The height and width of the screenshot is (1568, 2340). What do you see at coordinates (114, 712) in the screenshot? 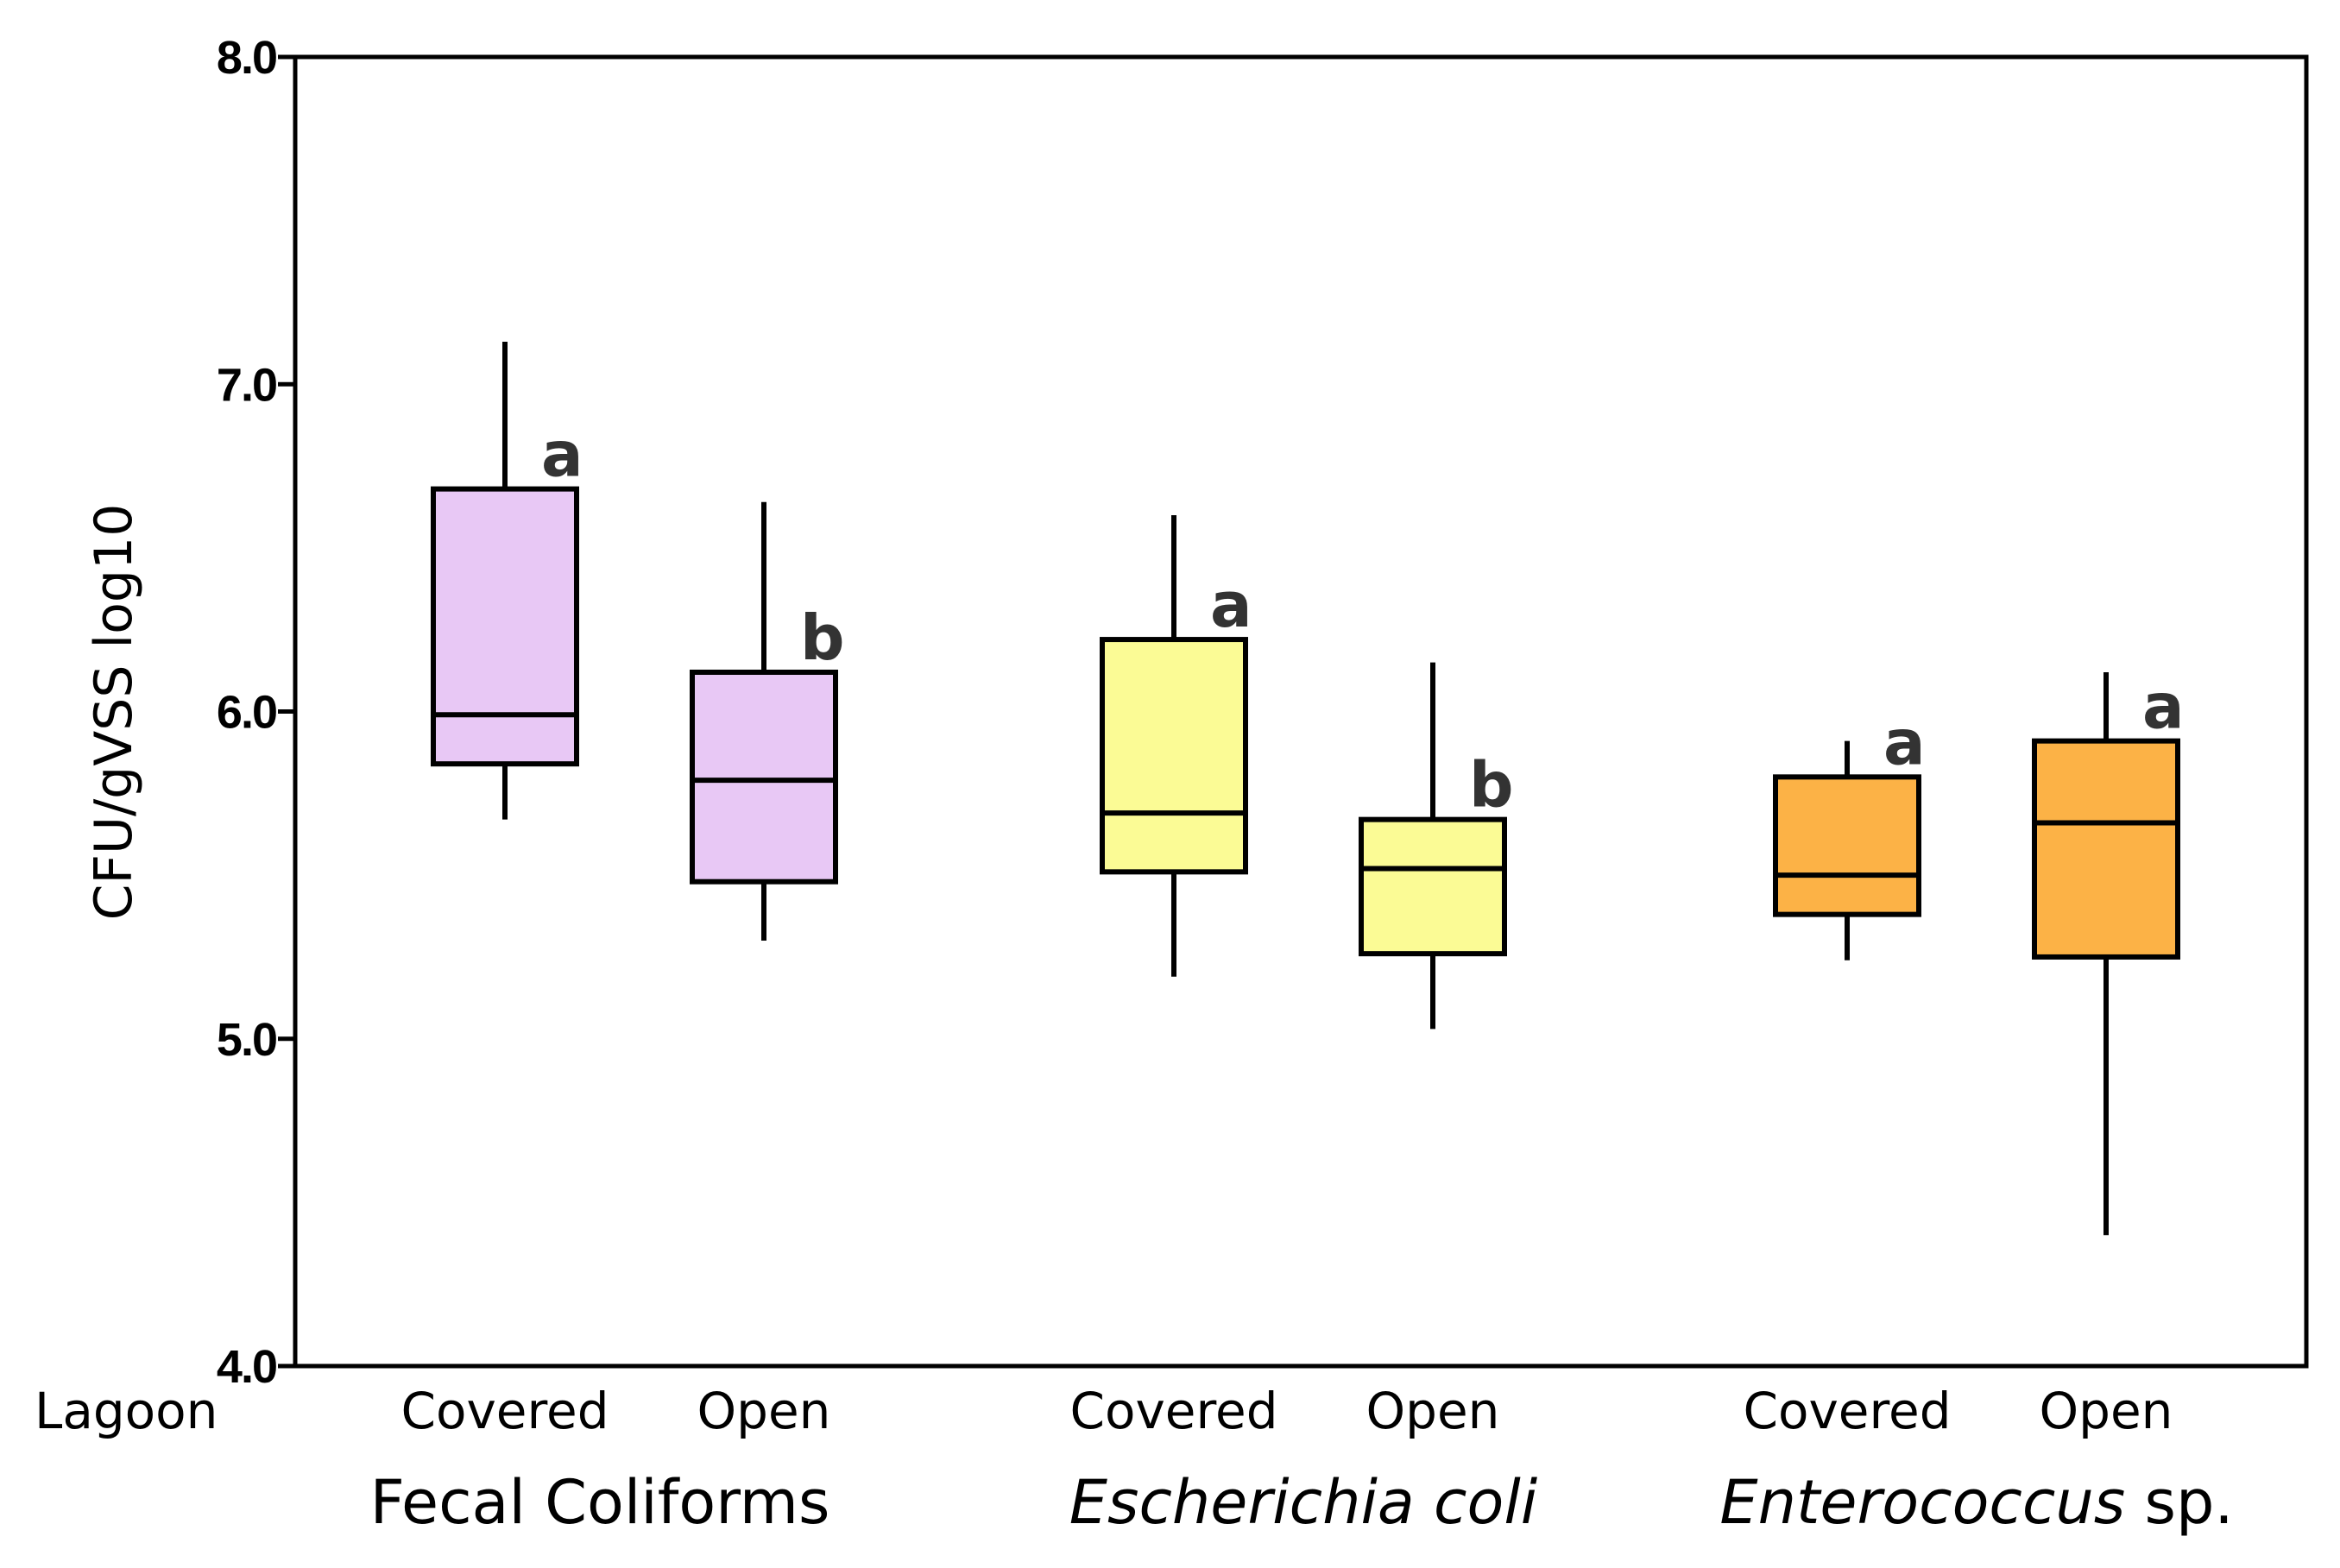
I see `y-axis-label: CFU/gVSS log10` at bounding box center [114, 712].